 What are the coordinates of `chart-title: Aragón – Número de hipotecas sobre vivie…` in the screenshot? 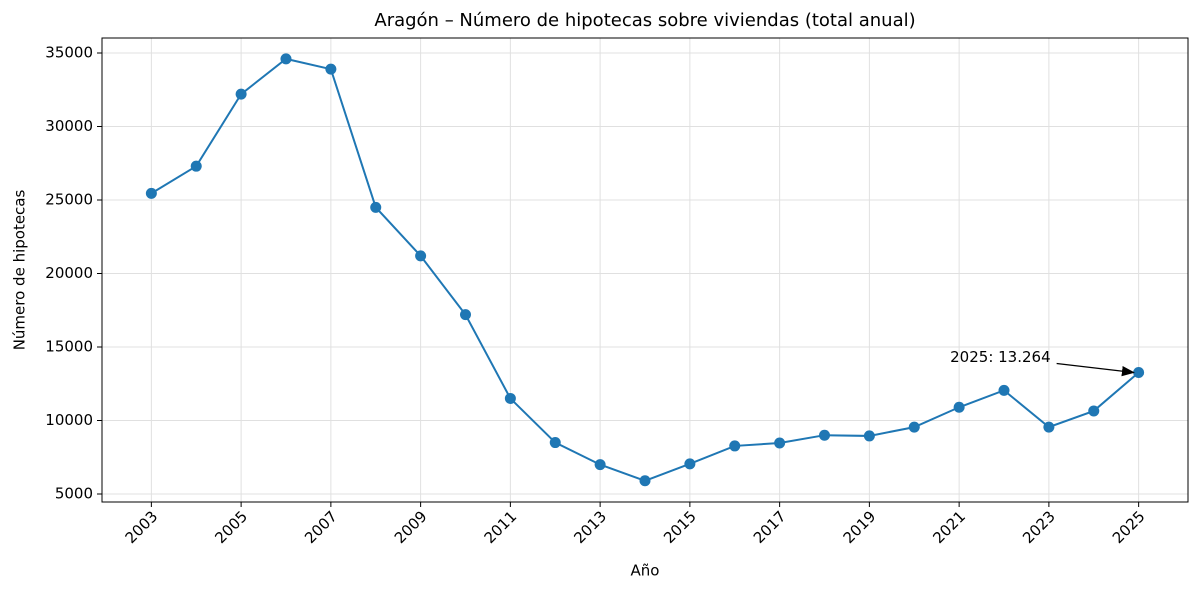 It's located at (644, 20).